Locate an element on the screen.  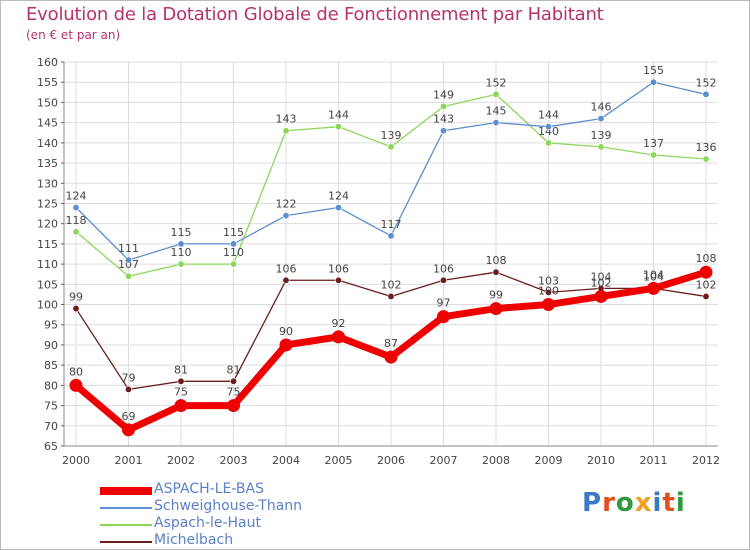
legend-swatch is located at coordinates (126, 542).